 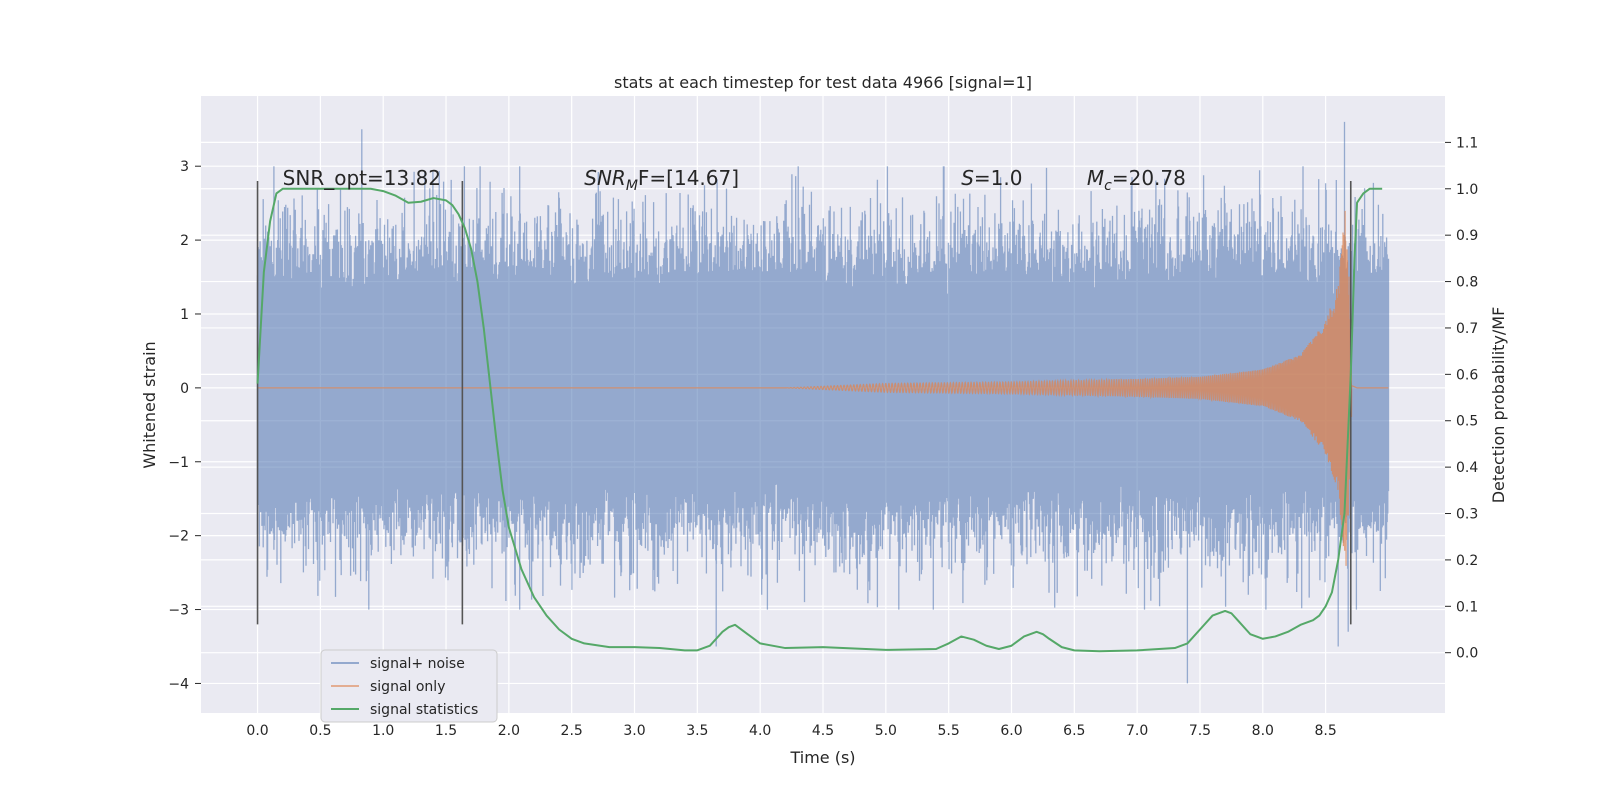 I want to click on y2-tick-label: 0.2, so click(x=1467, y=561).